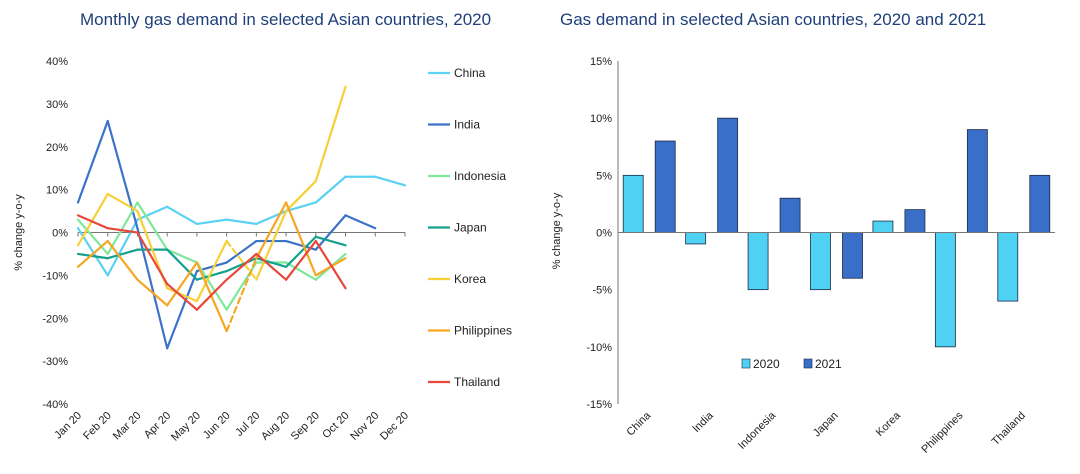 Image resolution: width=1080 pixels, height=474 pixels. Describe the element at coordinates (275, 426) in the screenshot. I see `left-x-tick-aug-20: Aug 20` at that location.